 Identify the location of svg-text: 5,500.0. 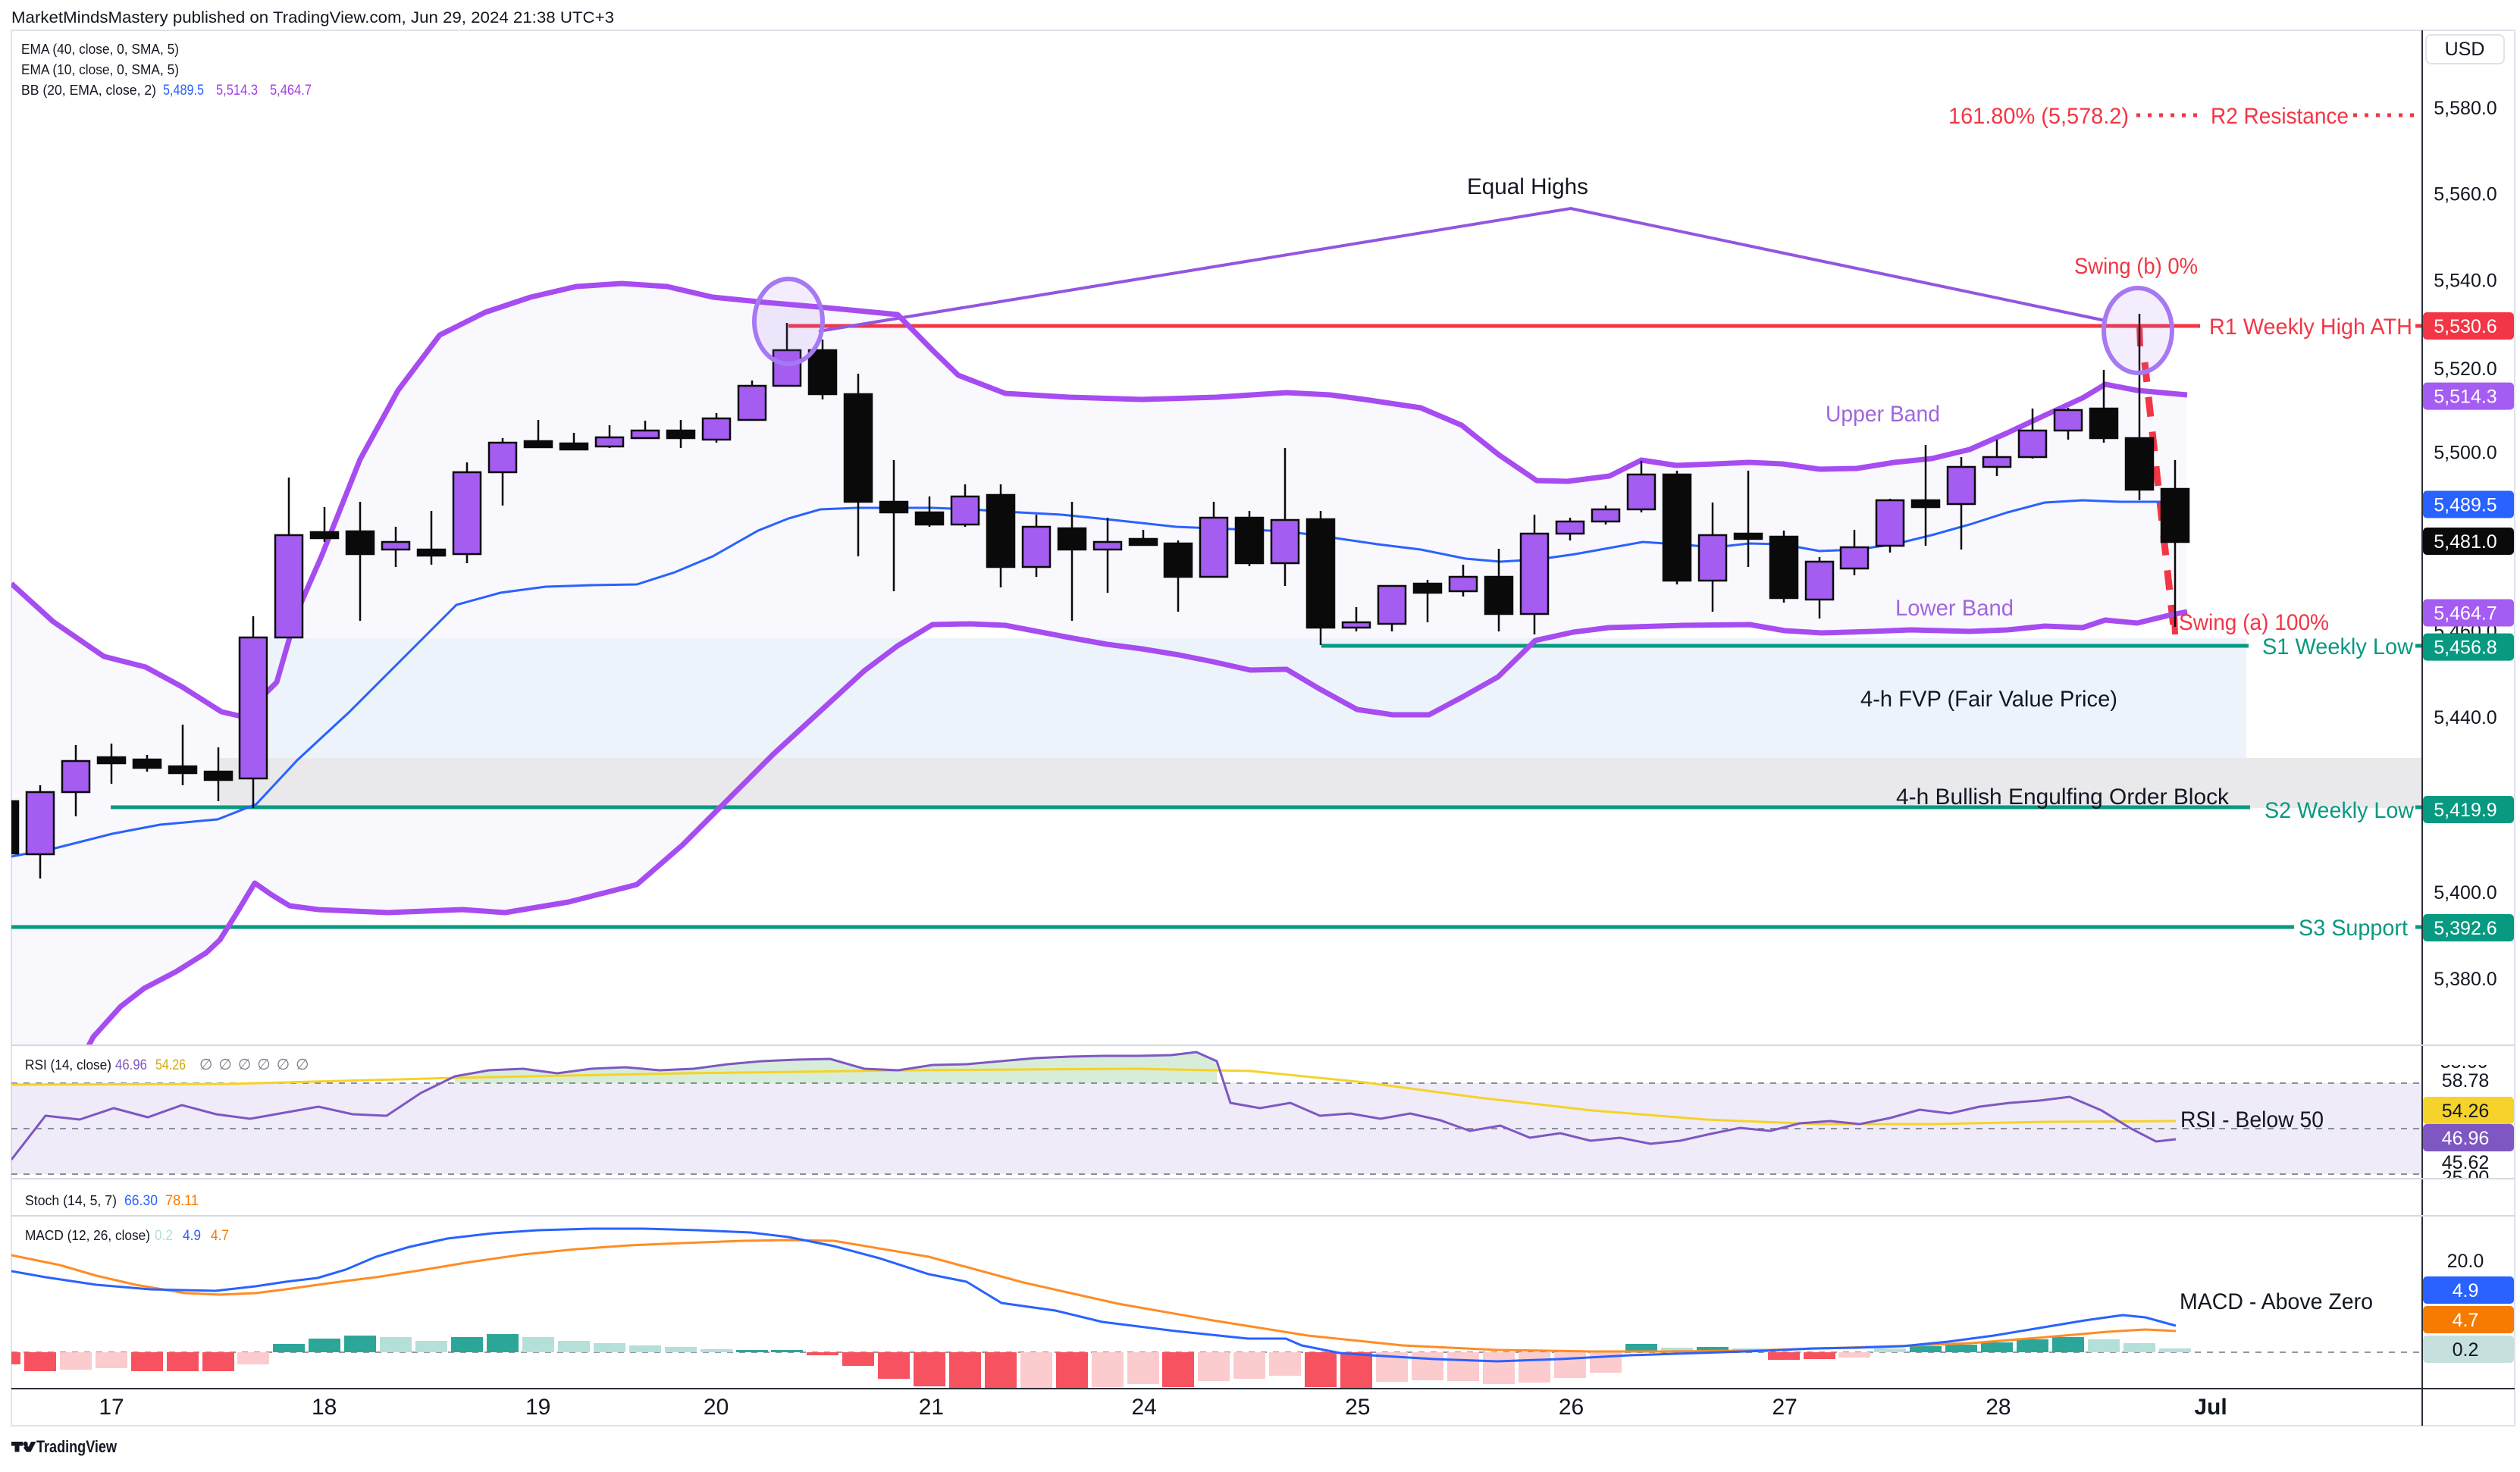
(2465, 453).